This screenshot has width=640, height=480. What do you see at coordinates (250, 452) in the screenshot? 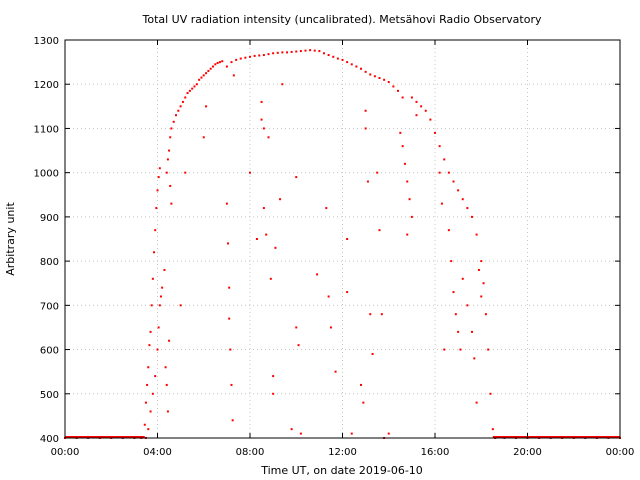
I see `x-tick-label: 08:00` at bounding box center [250, 452].